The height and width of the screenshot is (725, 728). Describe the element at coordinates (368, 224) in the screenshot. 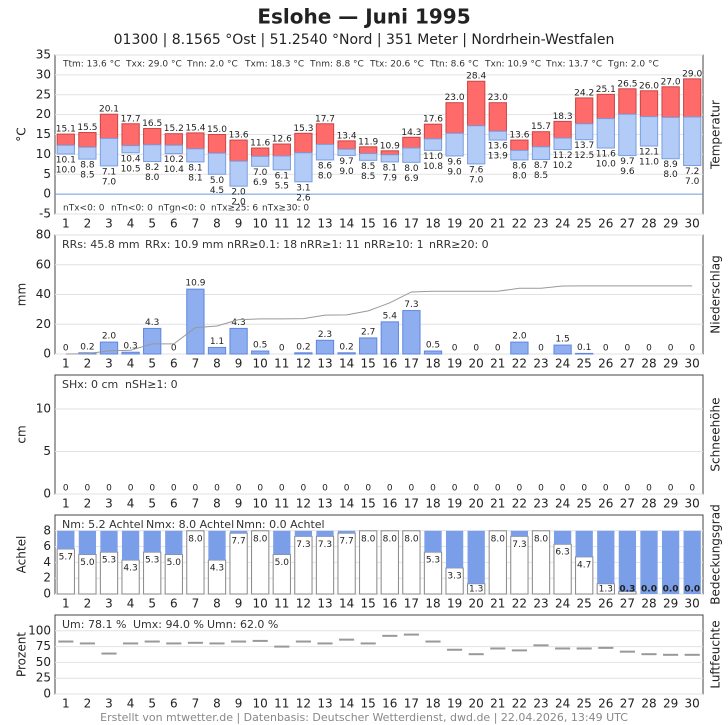

I see `x-tick-label: 15` at that location.